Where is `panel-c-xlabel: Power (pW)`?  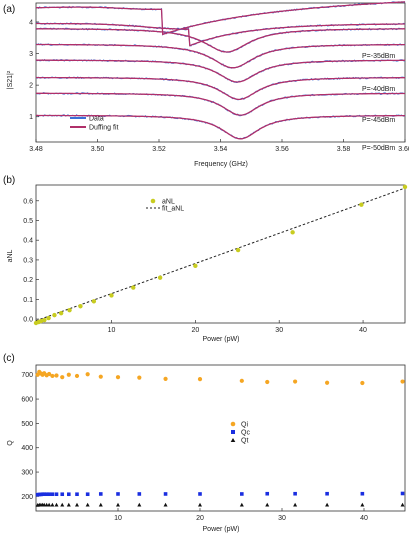
panel-c-xlabel: Power (pW) is located at coordinates (221, 529).